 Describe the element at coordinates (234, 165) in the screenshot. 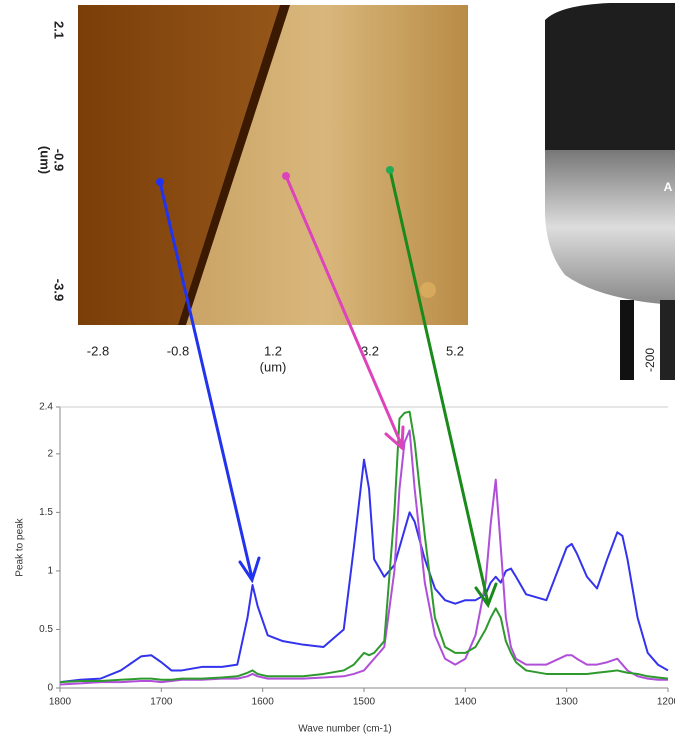

I see `afm-edge` at that location.